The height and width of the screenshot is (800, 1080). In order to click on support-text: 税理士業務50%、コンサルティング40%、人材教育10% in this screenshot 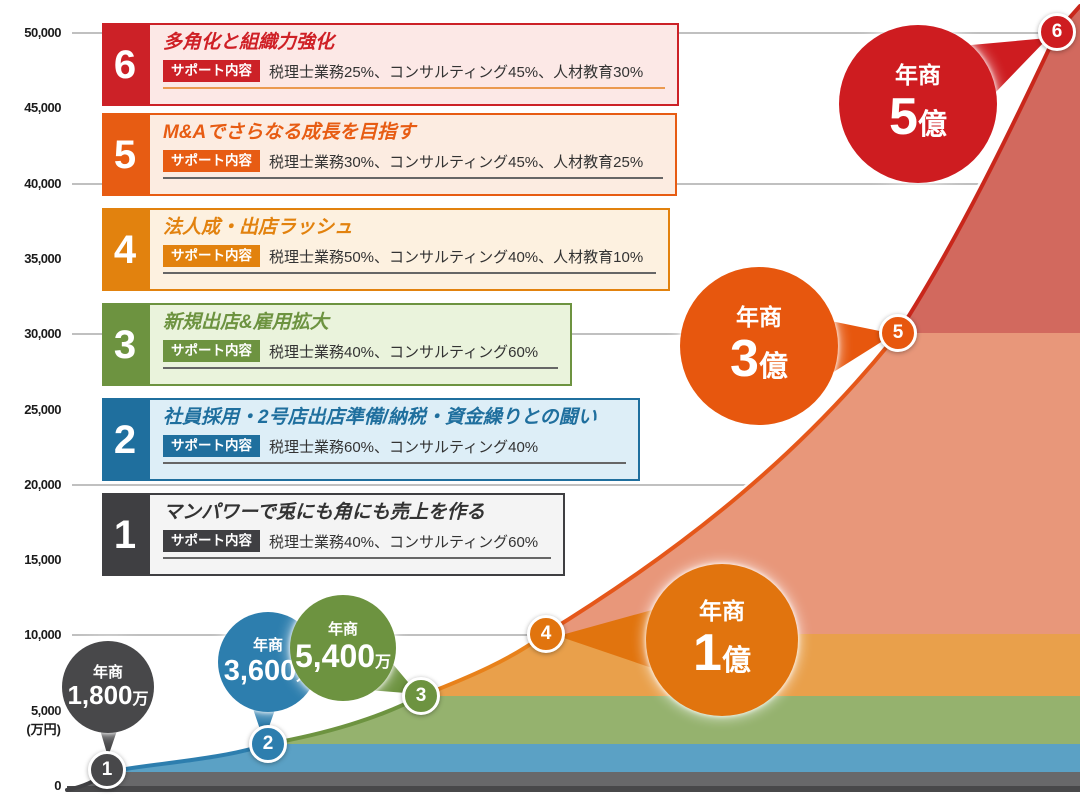, I will do `click(456, 257)`.